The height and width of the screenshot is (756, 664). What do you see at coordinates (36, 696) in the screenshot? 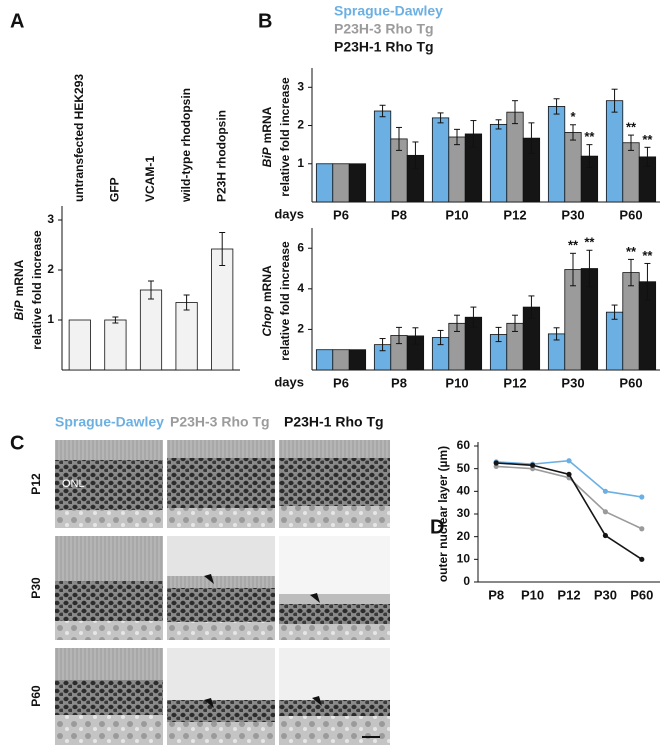
I see `row-label: P60` at bounding box center [36, 696].